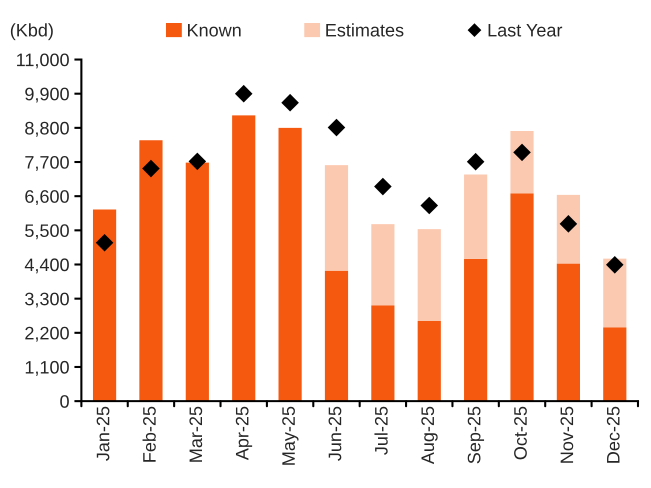 This screenshot has height=488, width=651. What do you see at coordinates (47, 198) in the screenshot?
I see `y-tick-label: 6,600` at bounding box center [47, 198].